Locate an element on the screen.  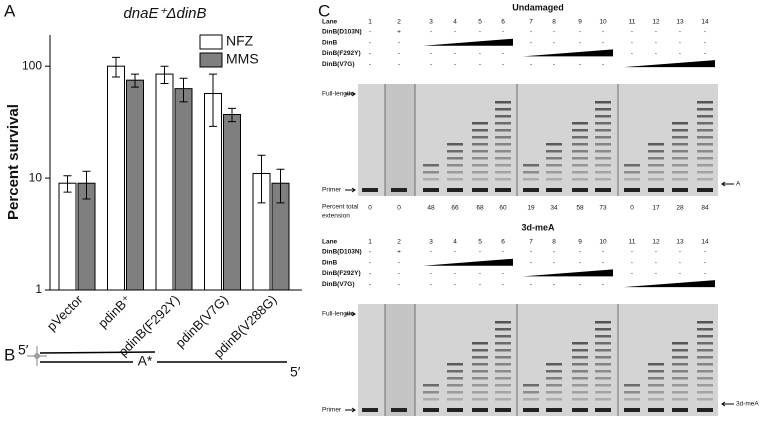
row-label: DinB(V7G) is located at coordinates (338, 64).